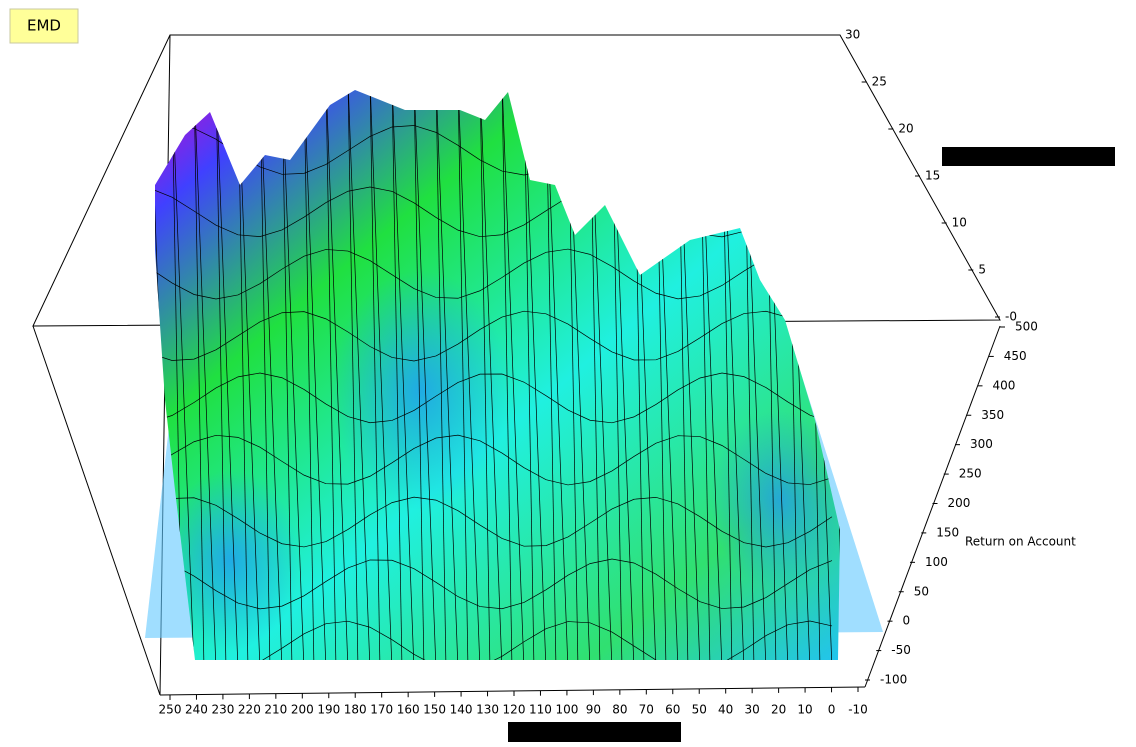 This screenshot has width=1136, height=747. Describe the element at coordinates (879, 82) in the screenshot. I see `y-tick-label: 25` at that location.